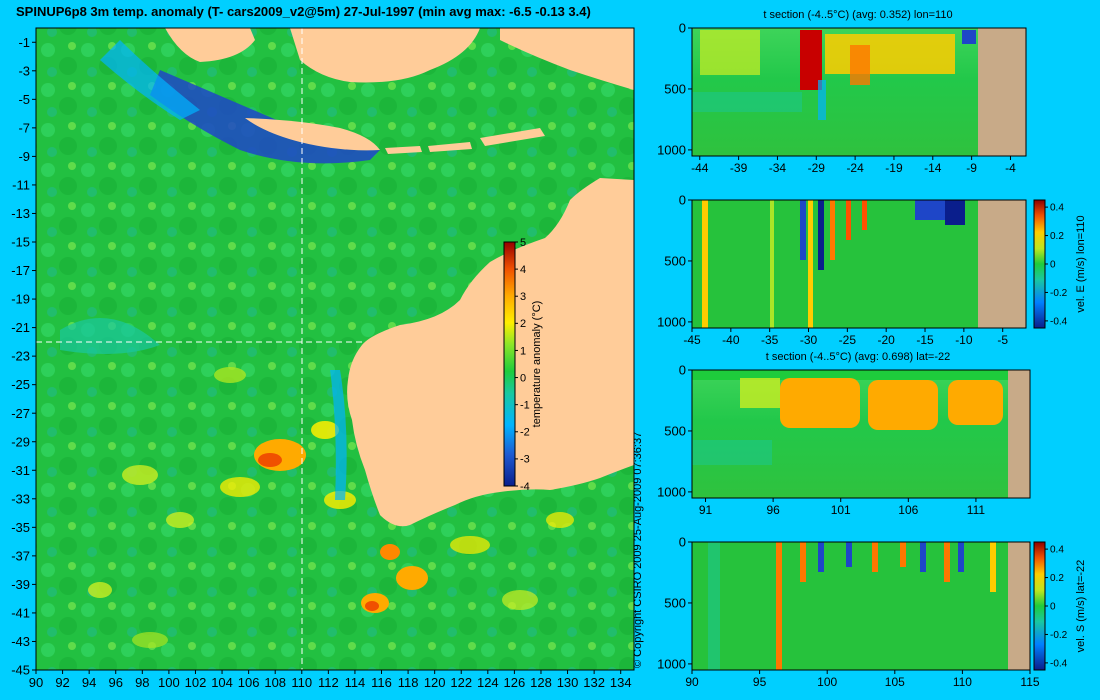 The height and width of the screenshot is (700, 1100). I want to click on section-2-bottom, so click(1002, 264).